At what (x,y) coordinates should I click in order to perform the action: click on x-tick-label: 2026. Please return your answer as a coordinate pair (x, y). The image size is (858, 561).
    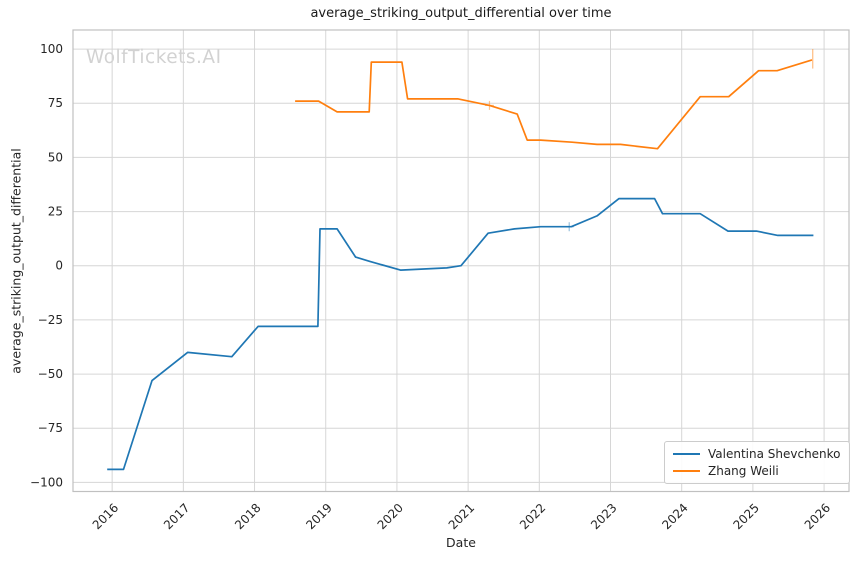
    Looking at the image, I should click on (817, 516).